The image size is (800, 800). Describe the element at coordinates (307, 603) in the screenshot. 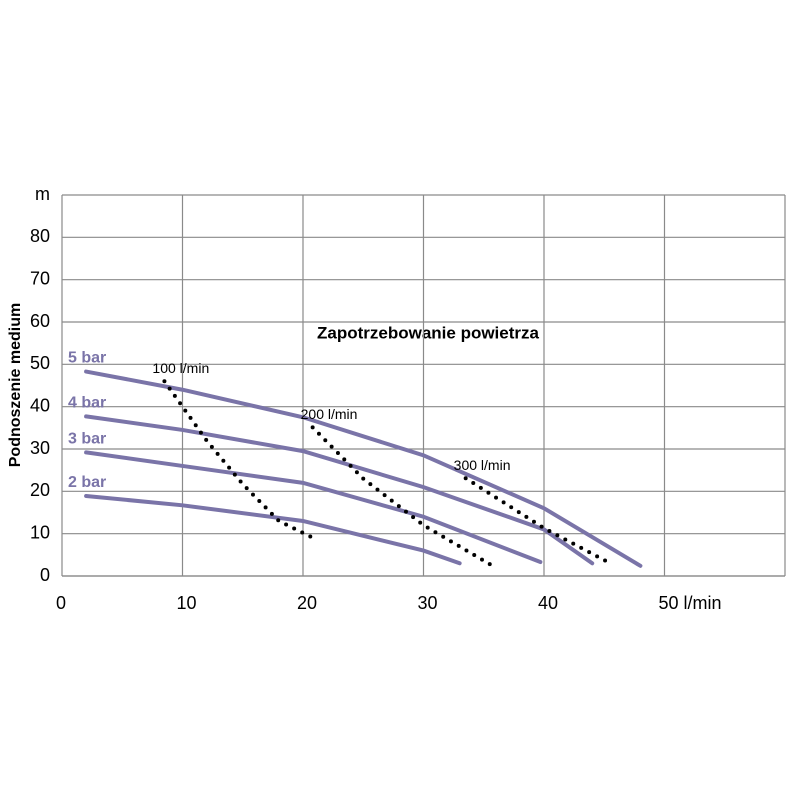

I see `x-tick-label: 20` at that location.